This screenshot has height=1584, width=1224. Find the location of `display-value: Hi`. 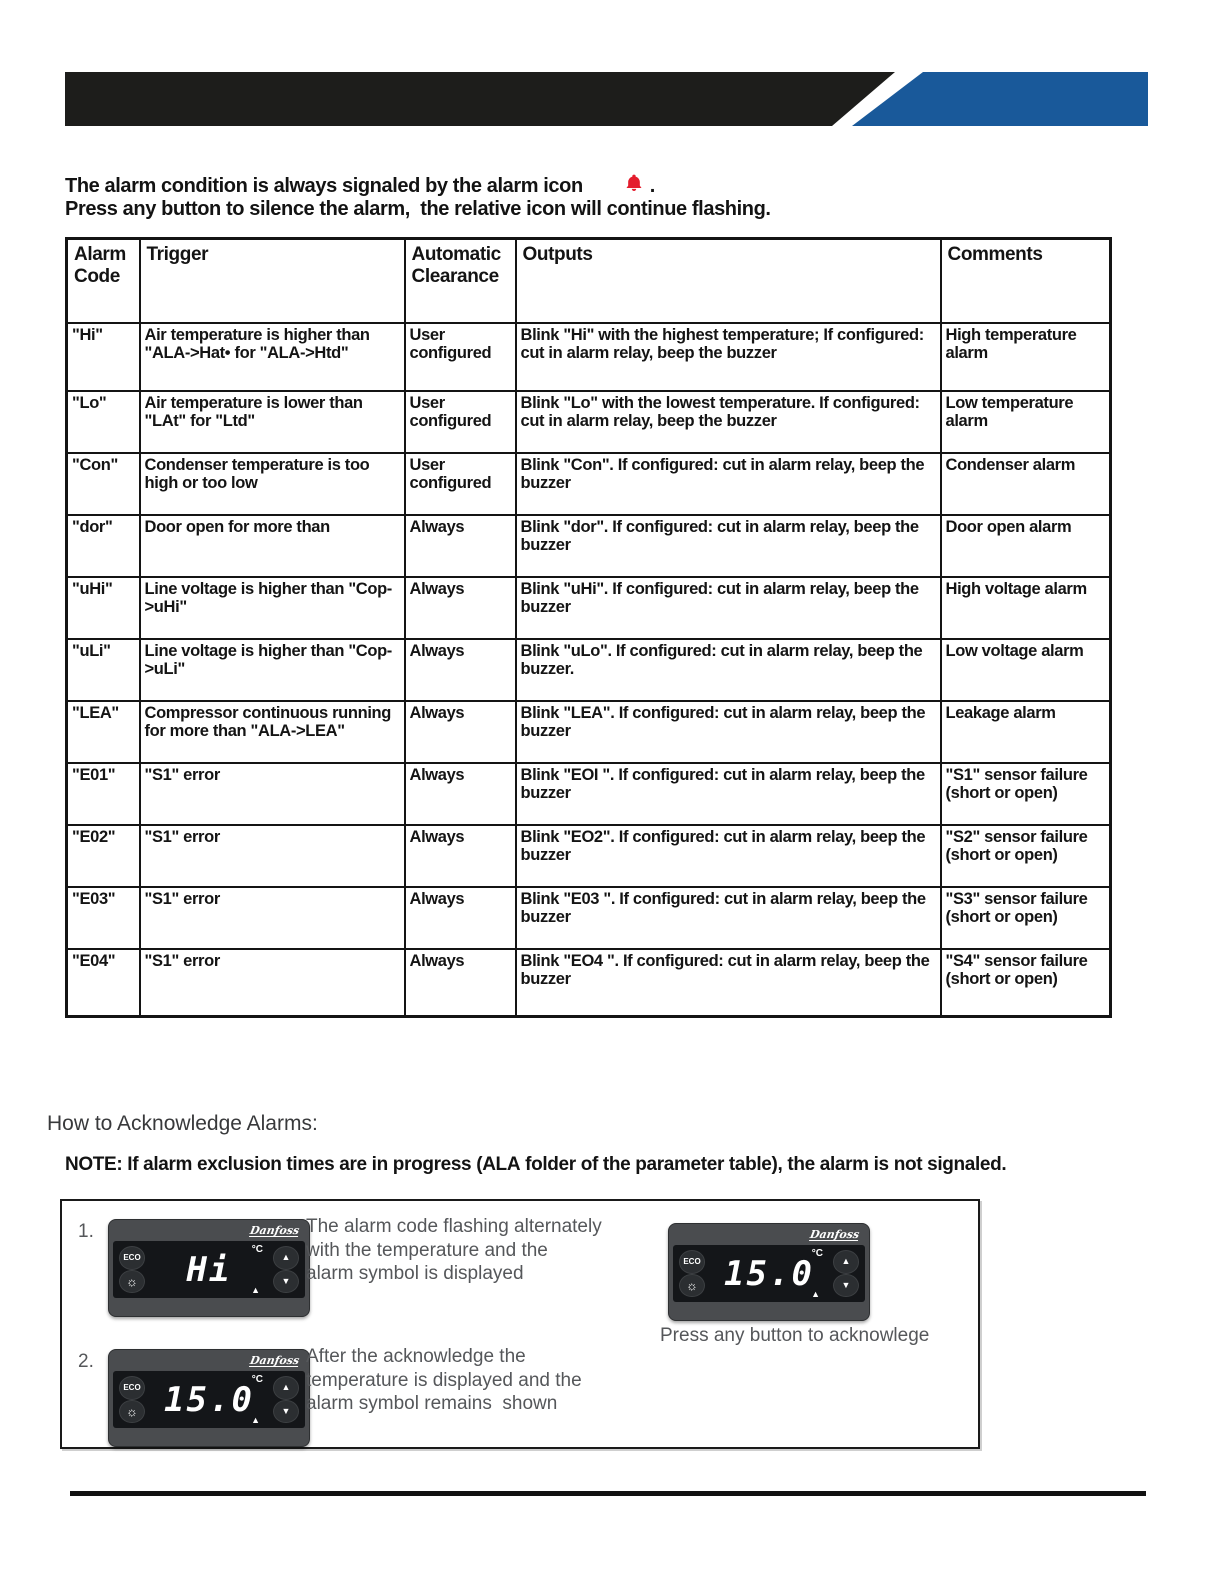

display-value: Hi is located at coordinates (209, 1269).